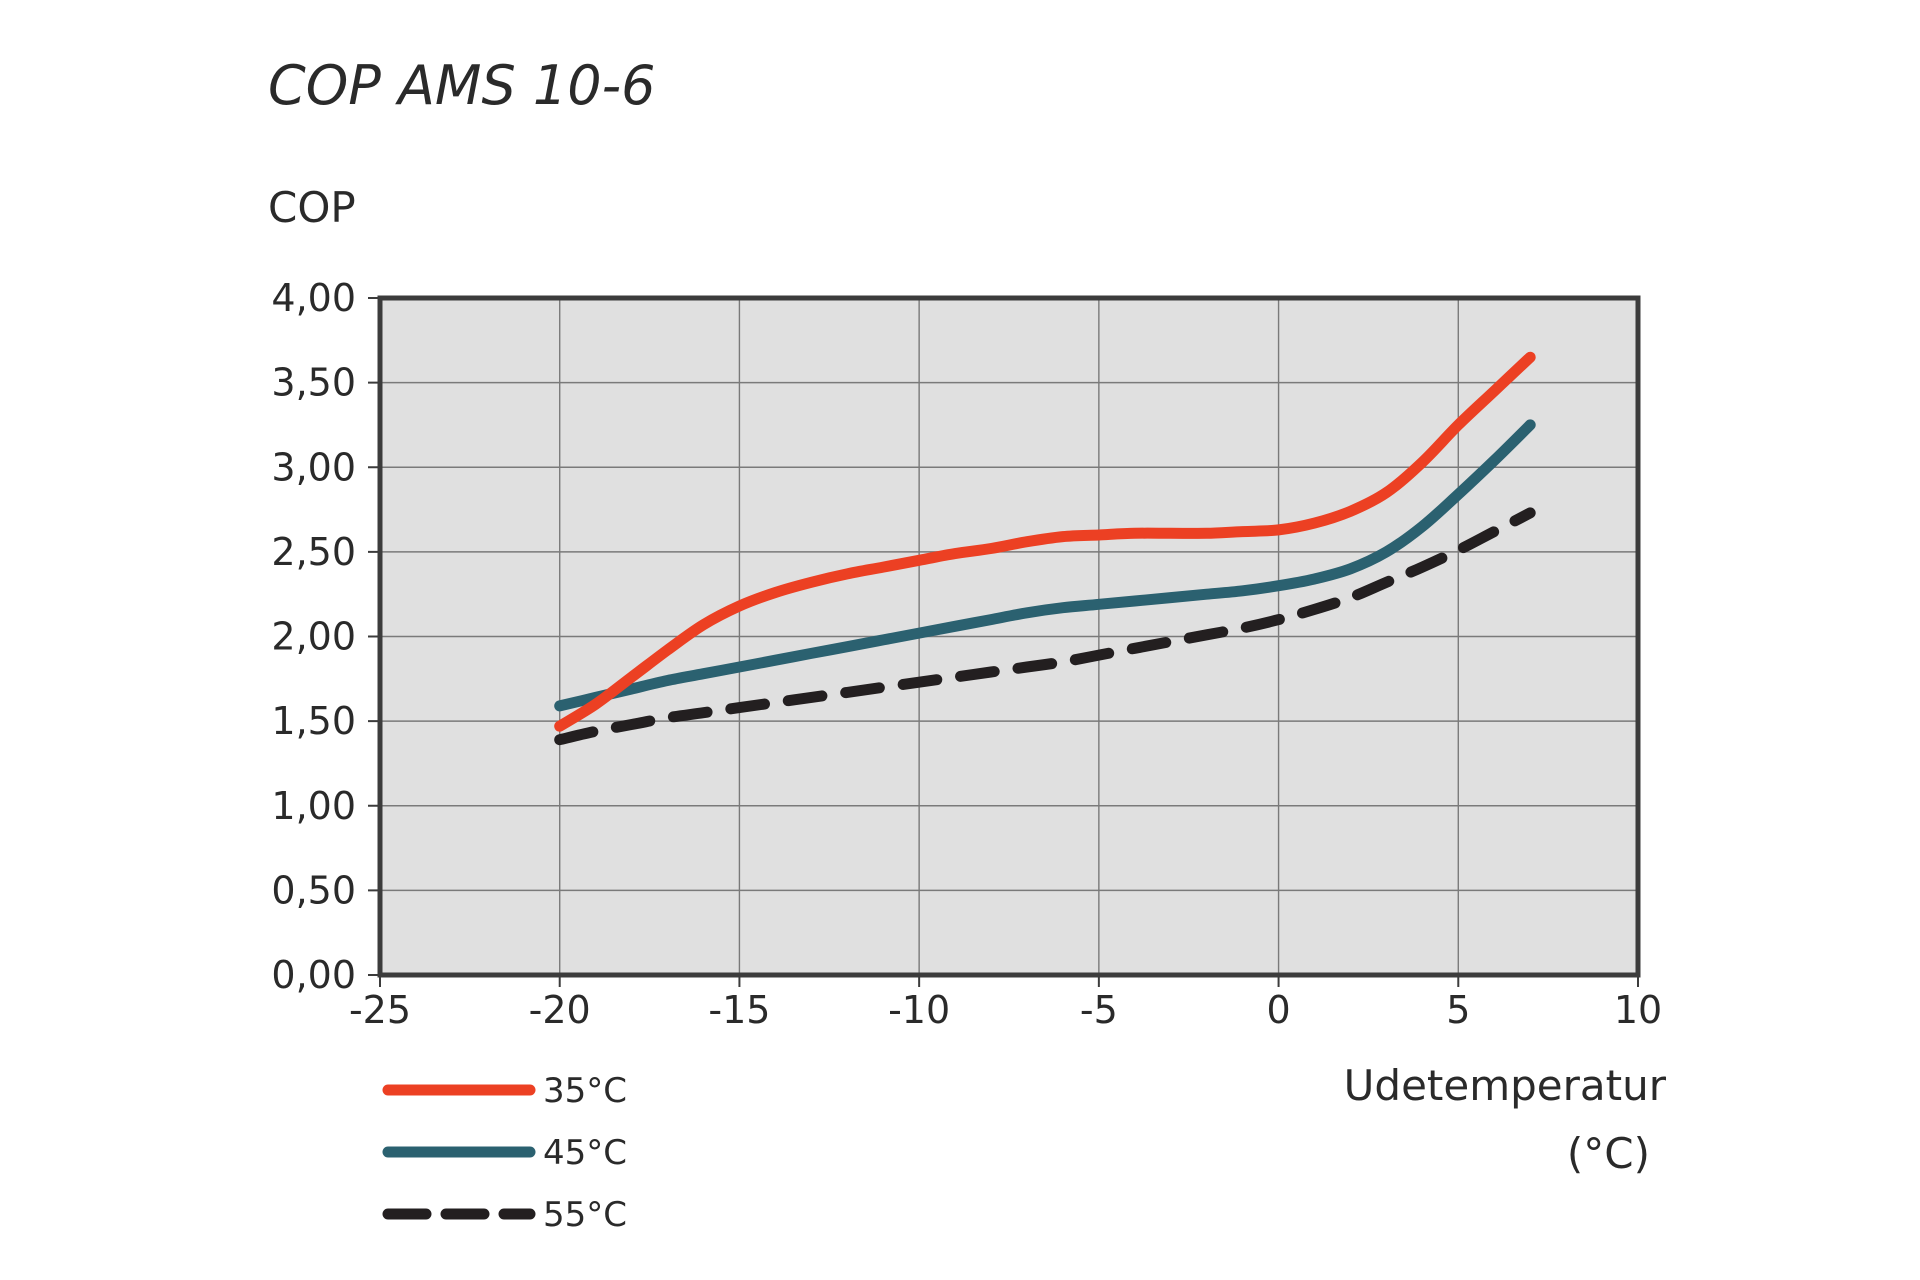 The height and width of the screenshot is (1280, 1920). What do you see at coordinates (1045, 626) in the screenshot?
I see `series-line-55C` at bounding box center [1045, 626].